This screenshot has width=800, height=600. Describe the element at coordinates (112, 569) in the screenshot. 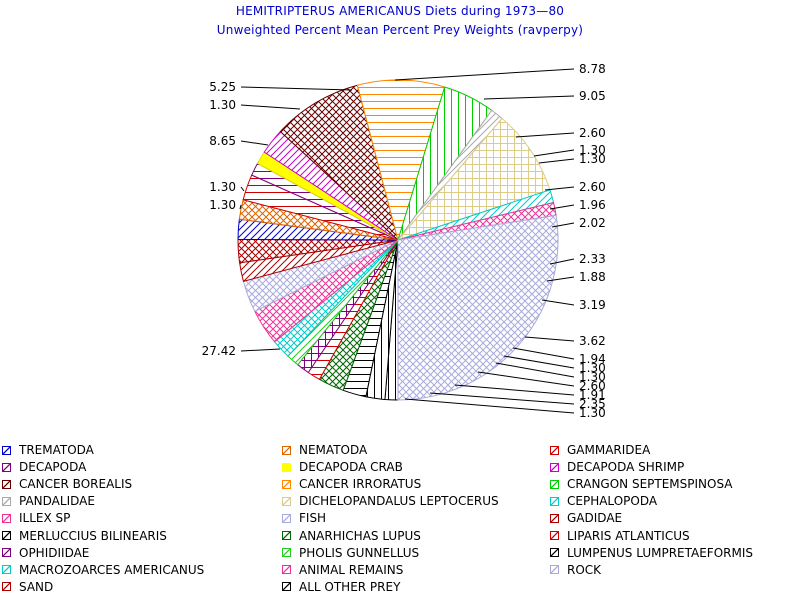

I see `legend-label: MACROZOARCES AMERICANUS` at that location.